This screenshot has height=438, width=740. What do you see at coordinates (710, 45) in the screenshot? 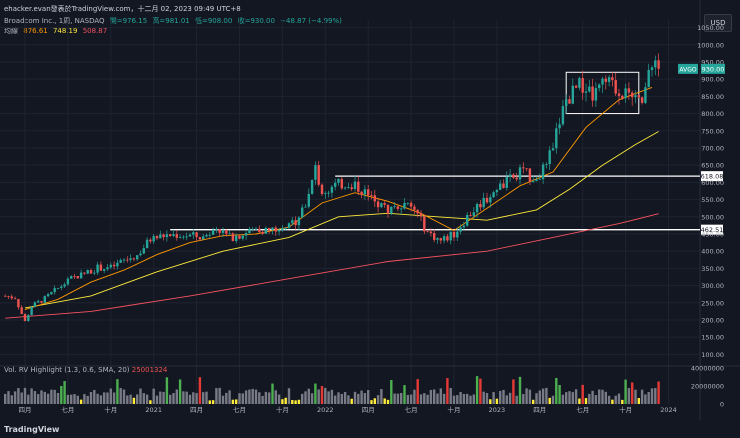
I see `y-tick-label: 1000.00` at bounding box center [710, 45].